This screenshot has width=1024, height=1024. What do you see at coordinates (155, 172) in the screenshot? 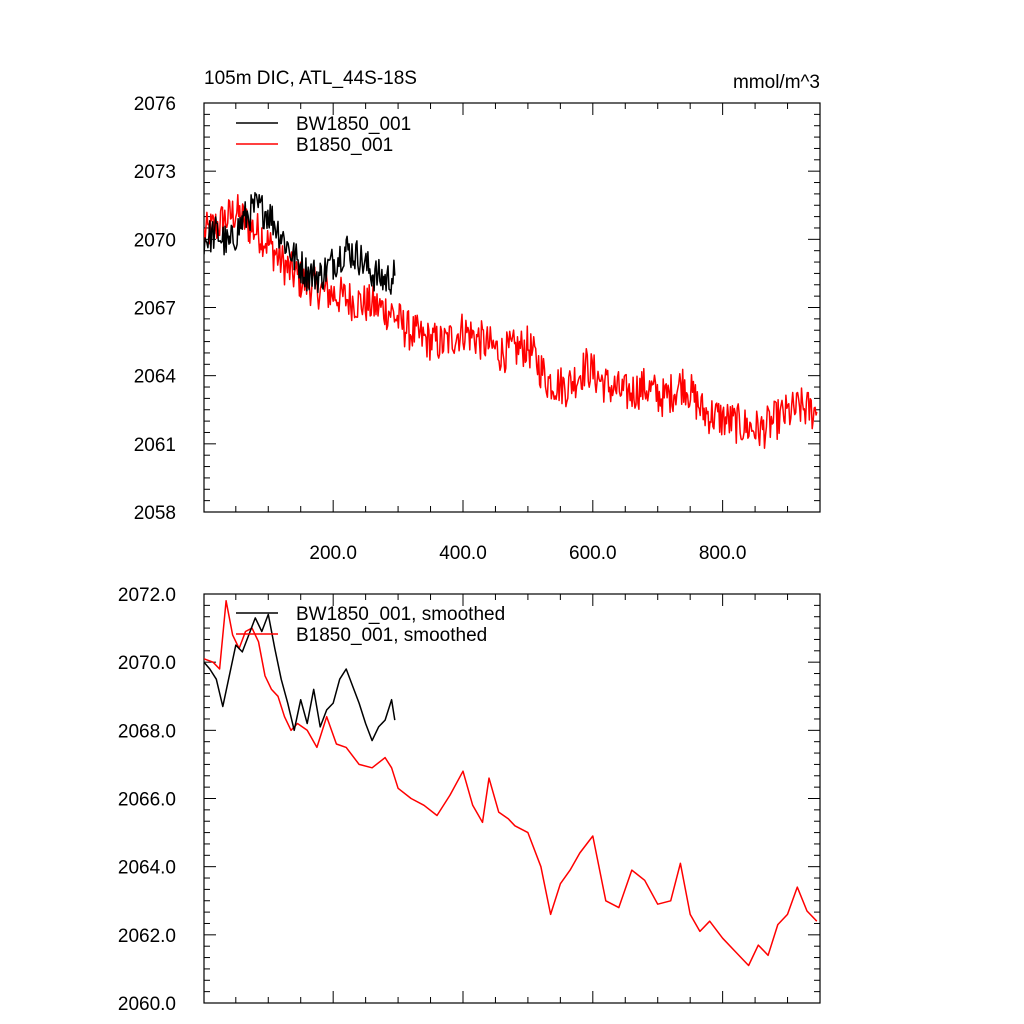
I see `y-tick-label: 2073` at bounding box center [155, 172].